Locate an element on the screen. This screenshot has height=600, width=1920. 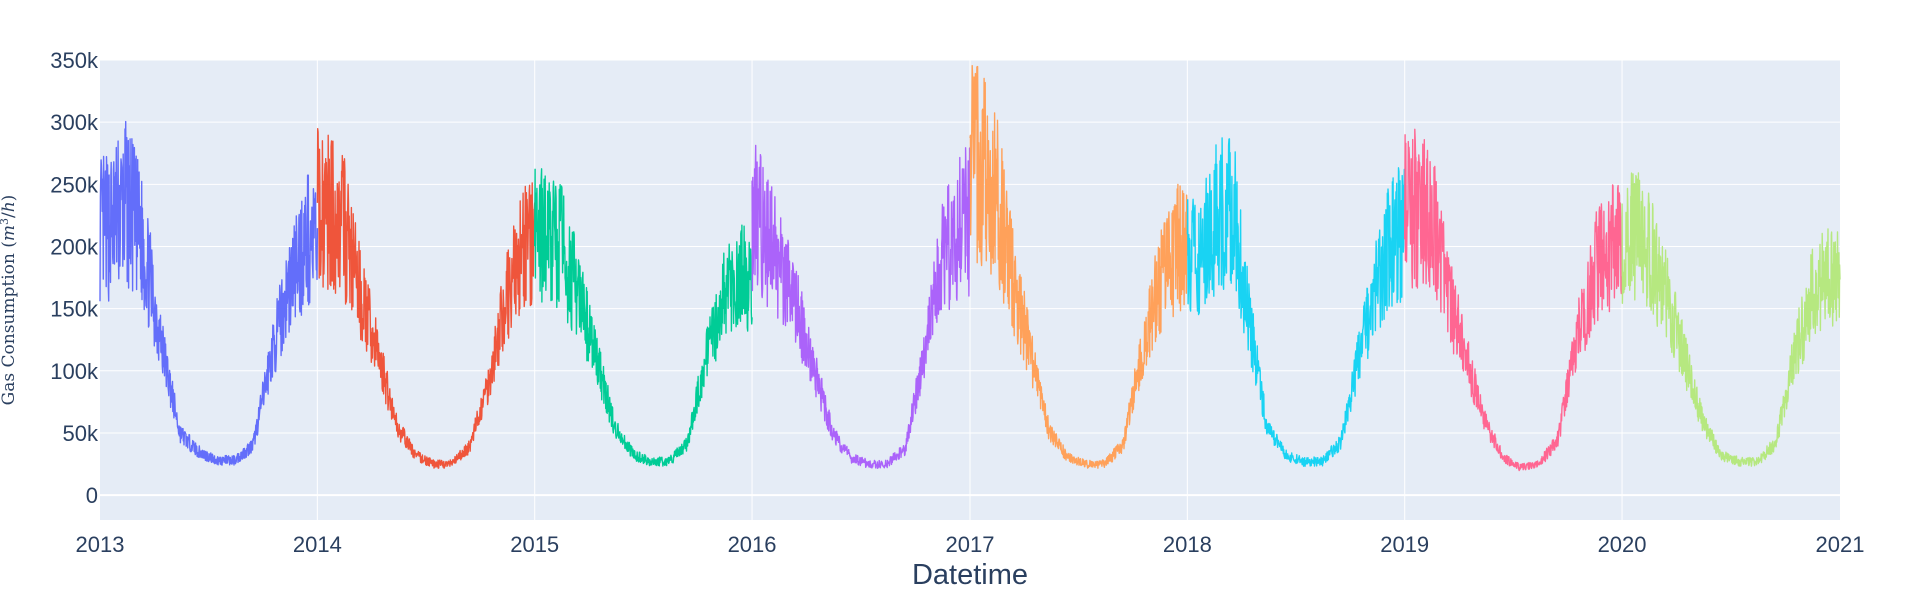
y-tick-label: 300k is located at coordinates (74, 122).